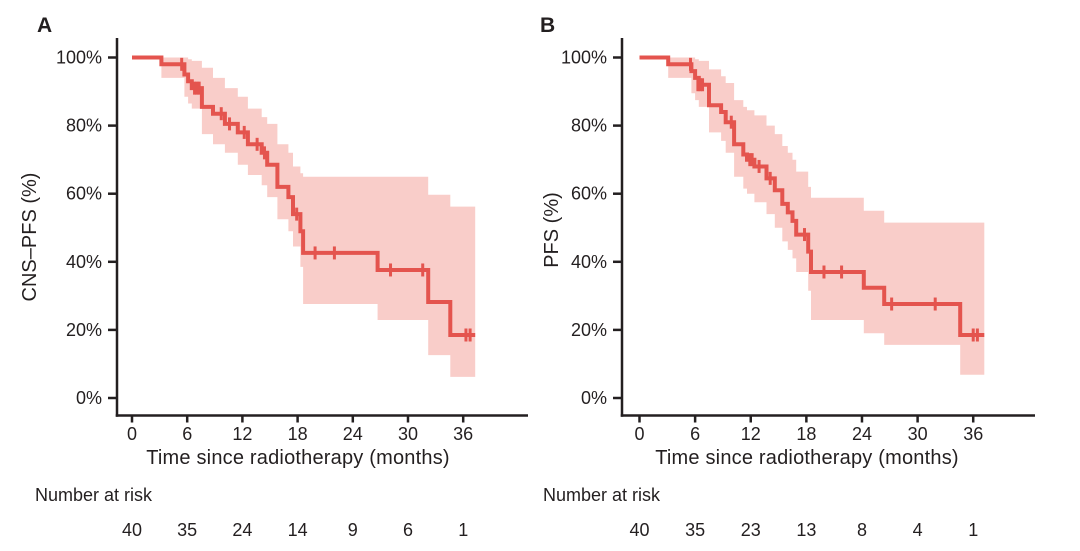 The height and width of the screenshot is (551, 1080). I want to click on risk-count: 9, so click(353, 530).